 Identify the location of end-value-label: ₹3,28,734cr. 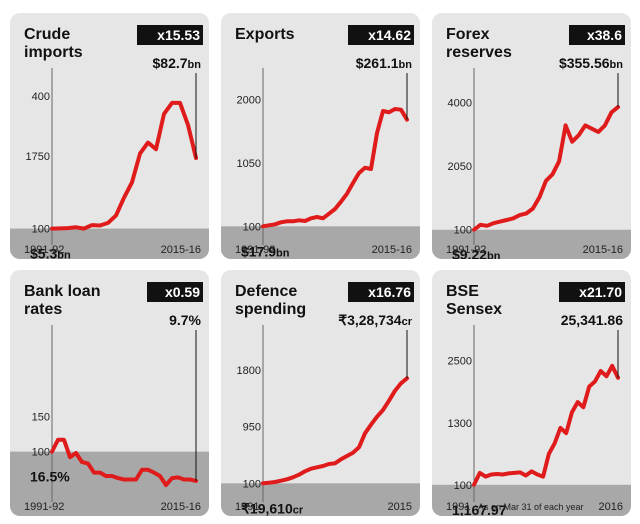
(375, 320).